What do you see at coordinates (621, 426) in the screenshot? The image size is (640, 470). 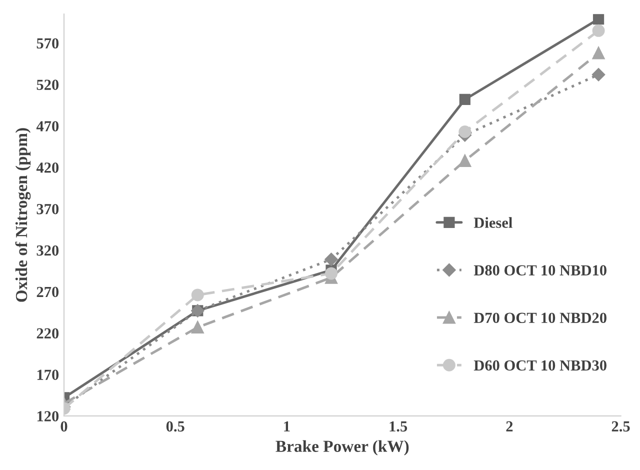 I see `x-tick-label: 2.5` at bounding box center [621, 426].